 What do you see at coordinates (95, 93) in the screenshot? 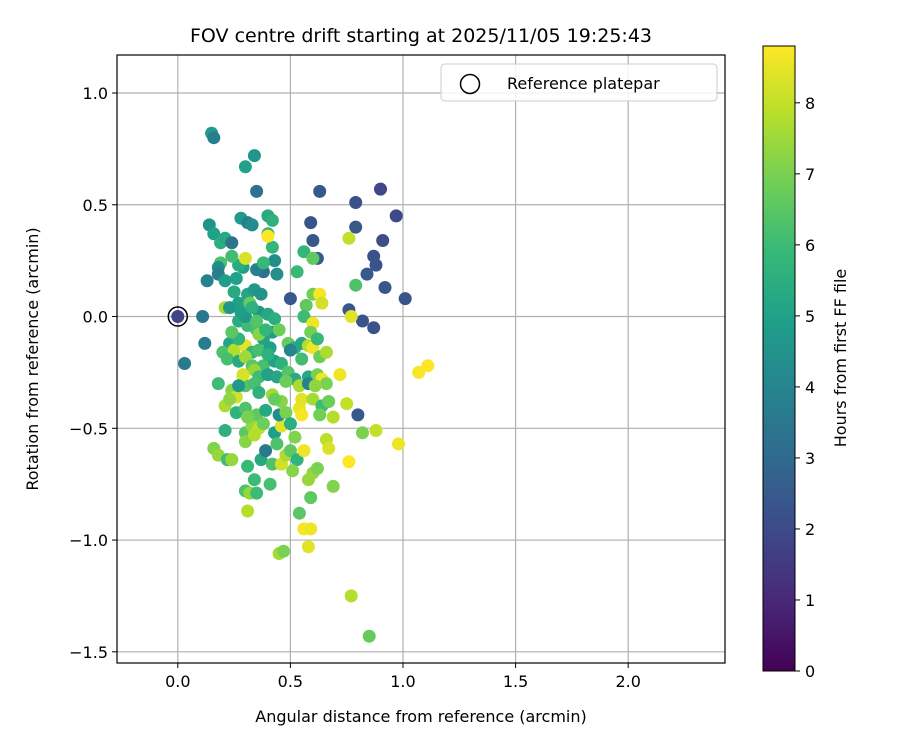
I see `y-tick-label: 1.0` at bounding box center [95, 93].